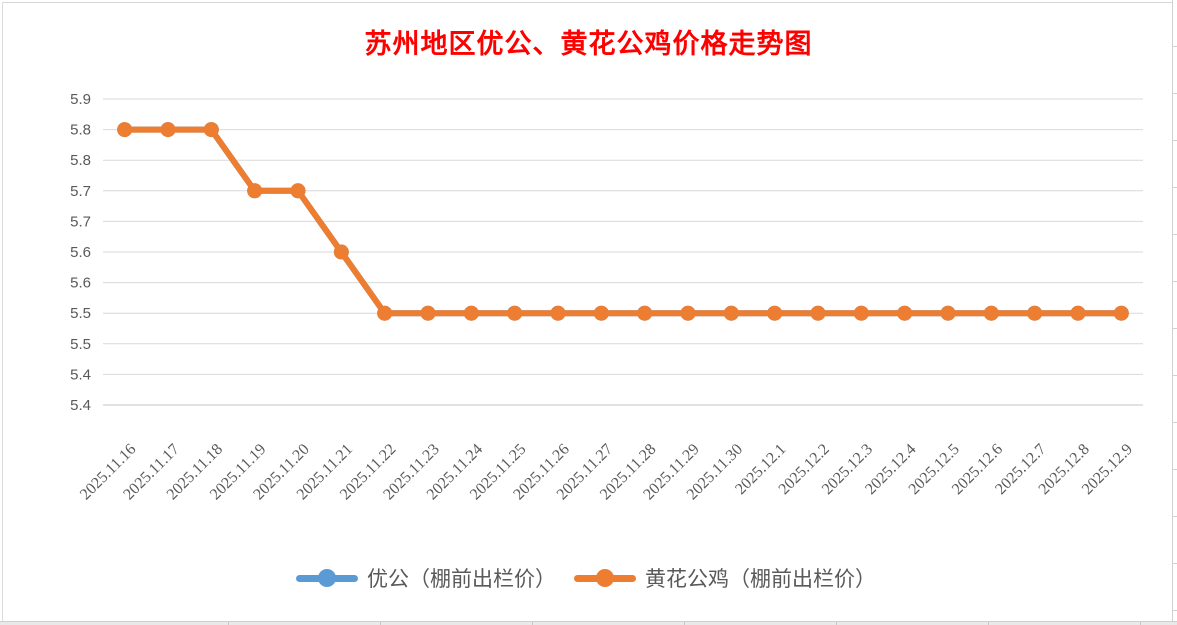 The height and width of the screenshot is (625, 1177). What do you see at coordinates (587, 2) in the screenshot?
I see `sheet-edge-top-border` at bounding box center [587, 2].